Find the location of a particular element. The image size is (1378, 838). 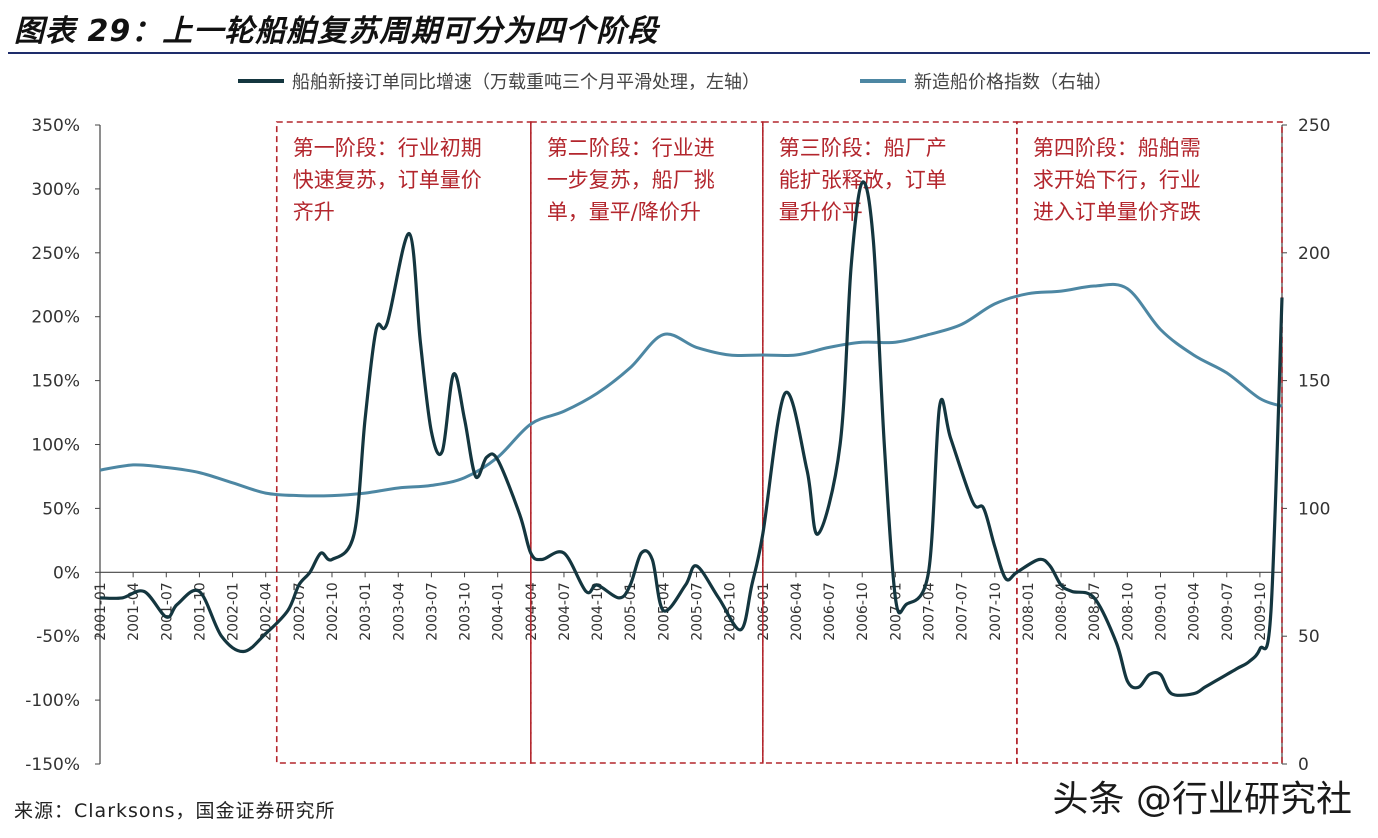

y-right-tick-label: 100 is located at coordinates (1314, 509).